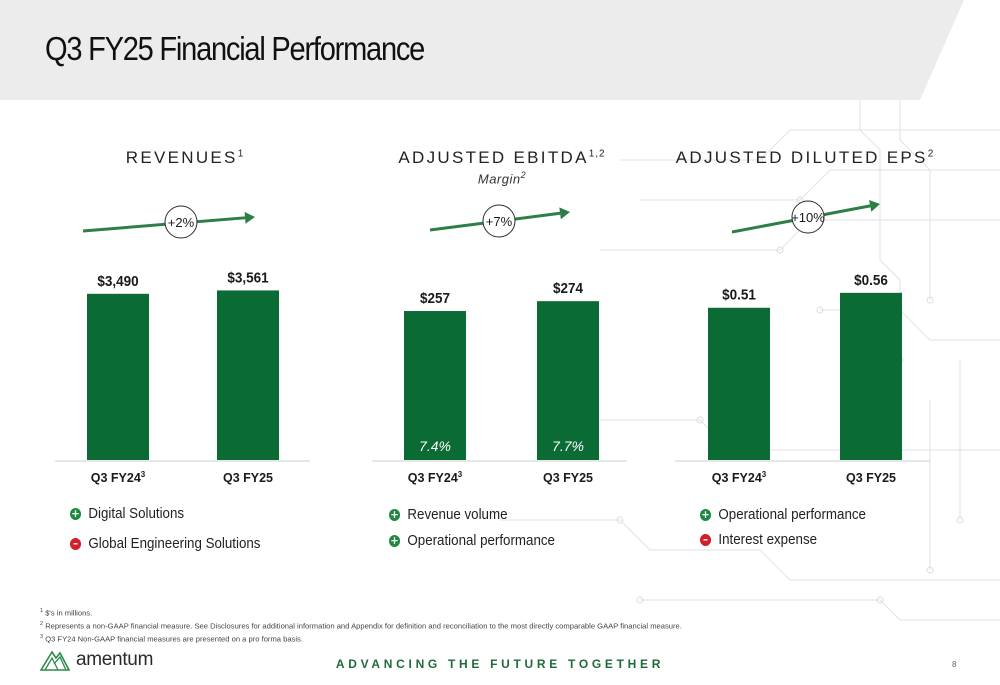 The height and width of the screenshot is (685, 1000). Describe the element at coordinates (182, 345) in the screenshot. I see `revenues-chart: $3,490 Q3 FY243 $3,561 Q3 FY25 +2%` at that location.